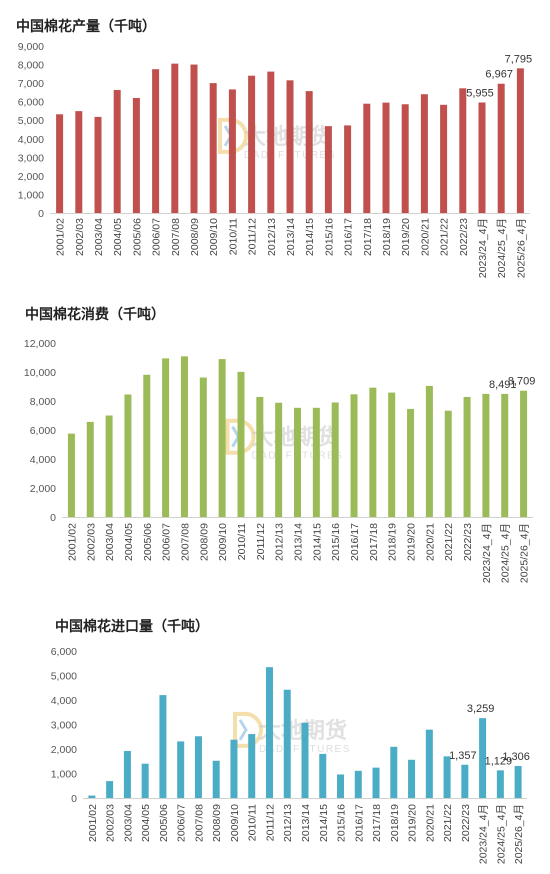  I want to click on x-tick-label: 2022/23, so click(466, 823).